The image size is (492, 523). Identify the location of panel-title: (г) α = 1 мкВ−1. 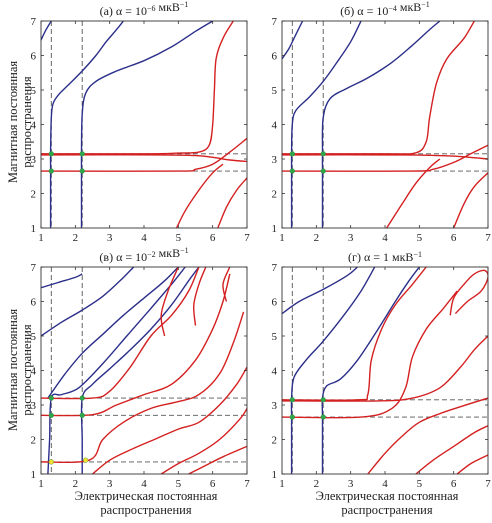
(385, 257).